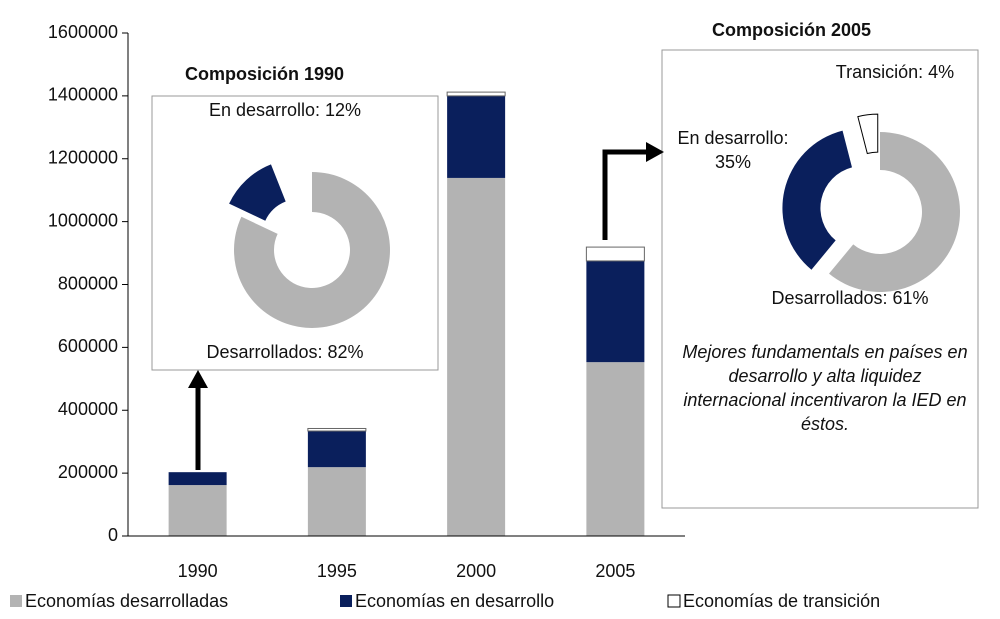  I want to click on y-tick-label: 400000, so click(88, 409).